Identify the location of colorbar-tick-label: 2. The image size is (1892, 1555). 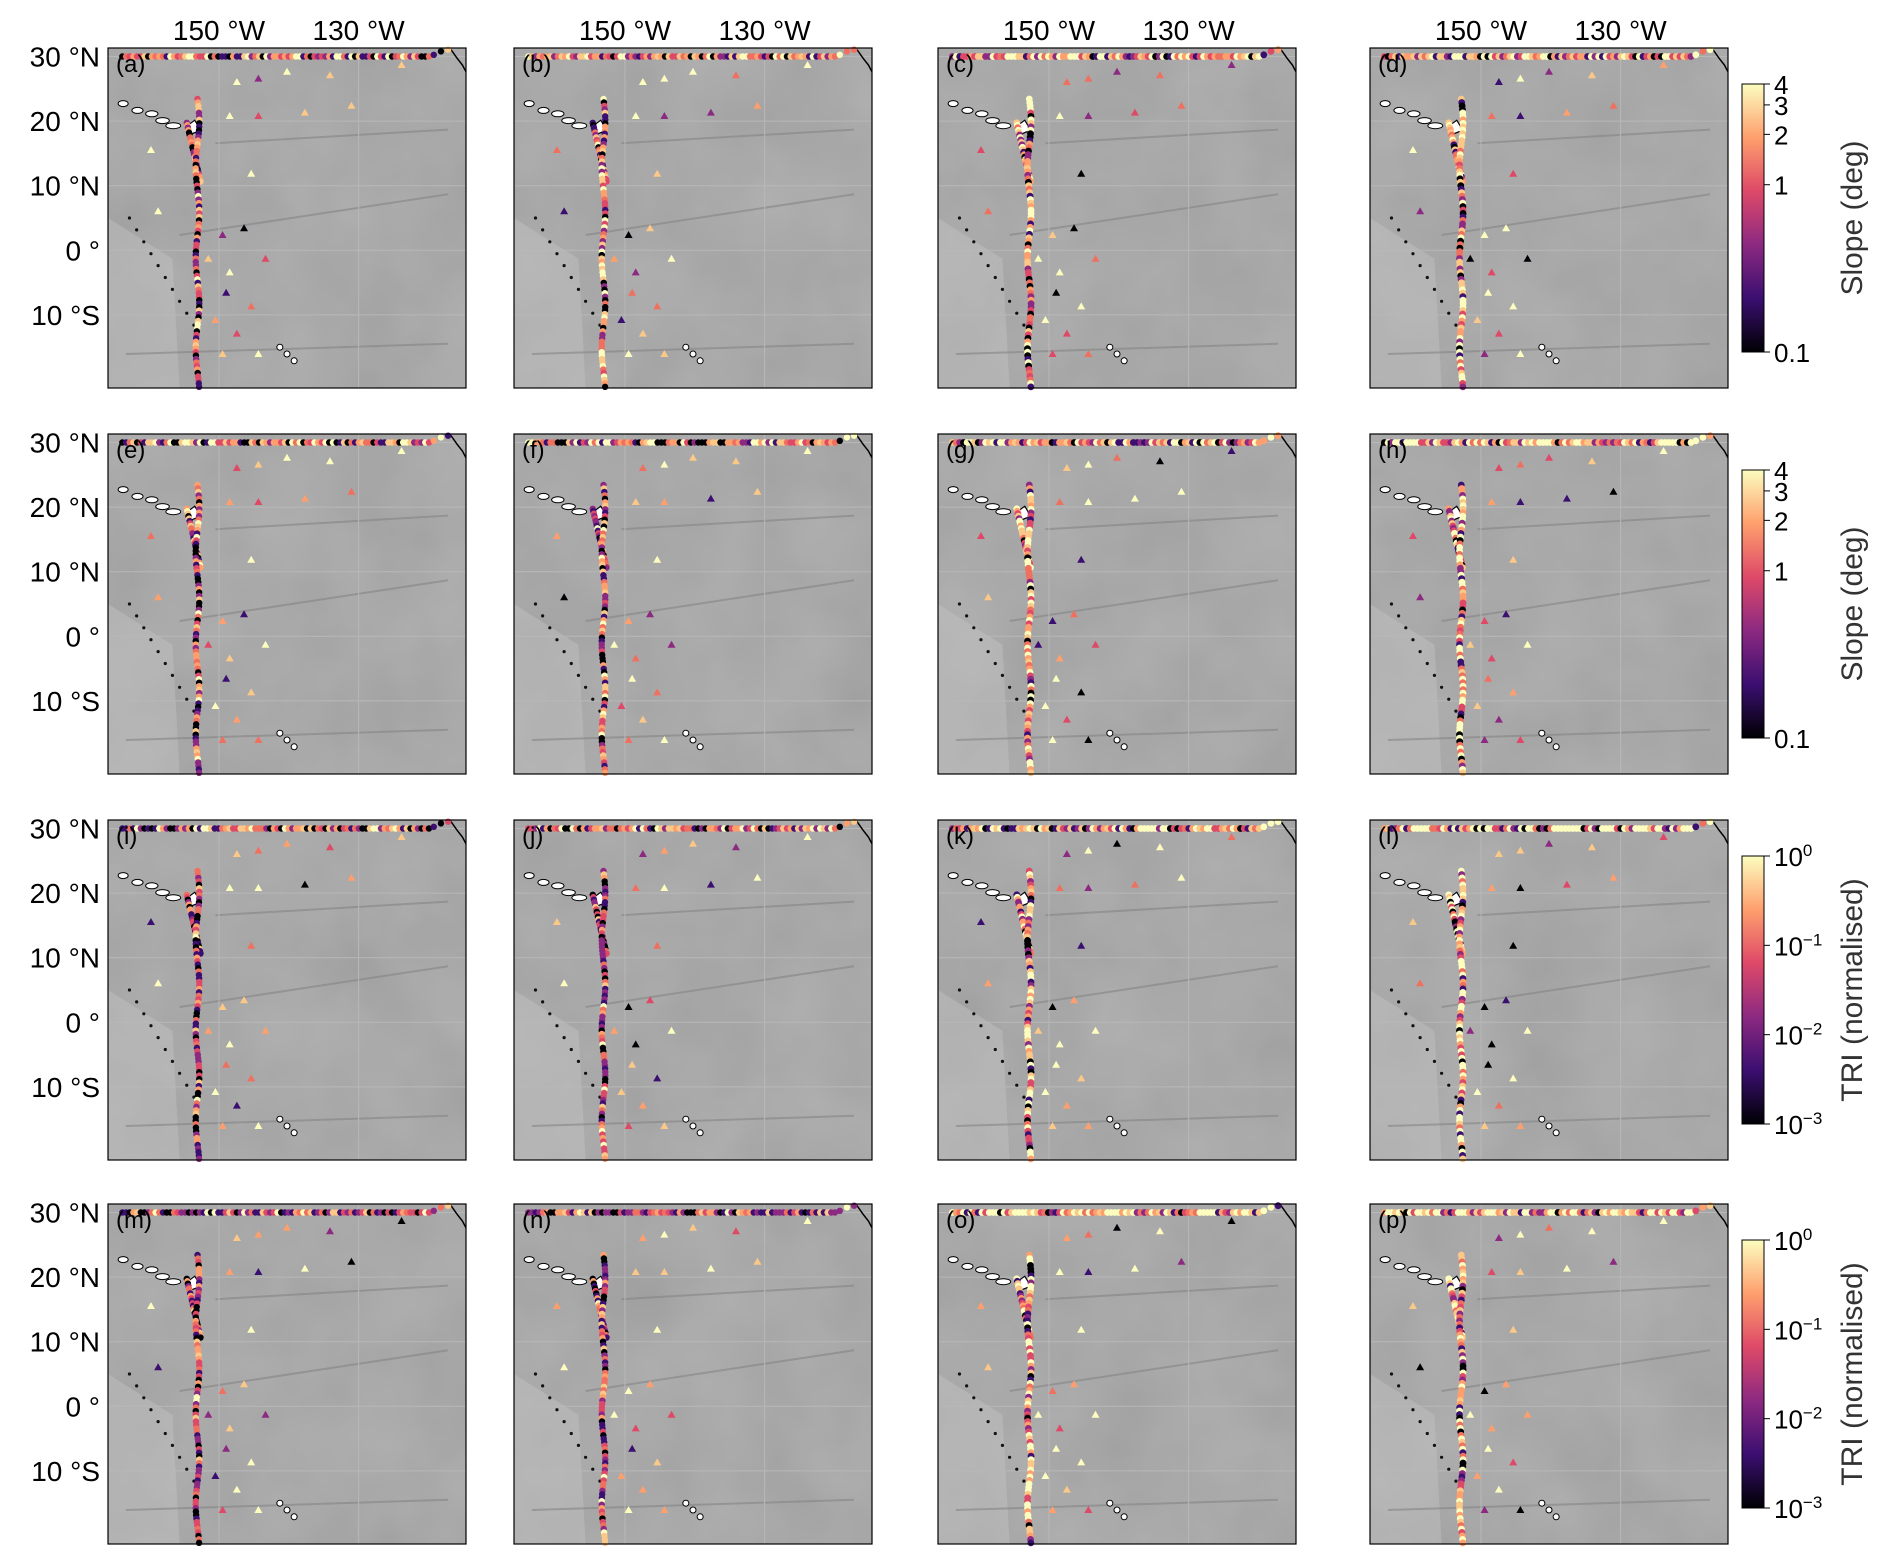
(1781, 135).